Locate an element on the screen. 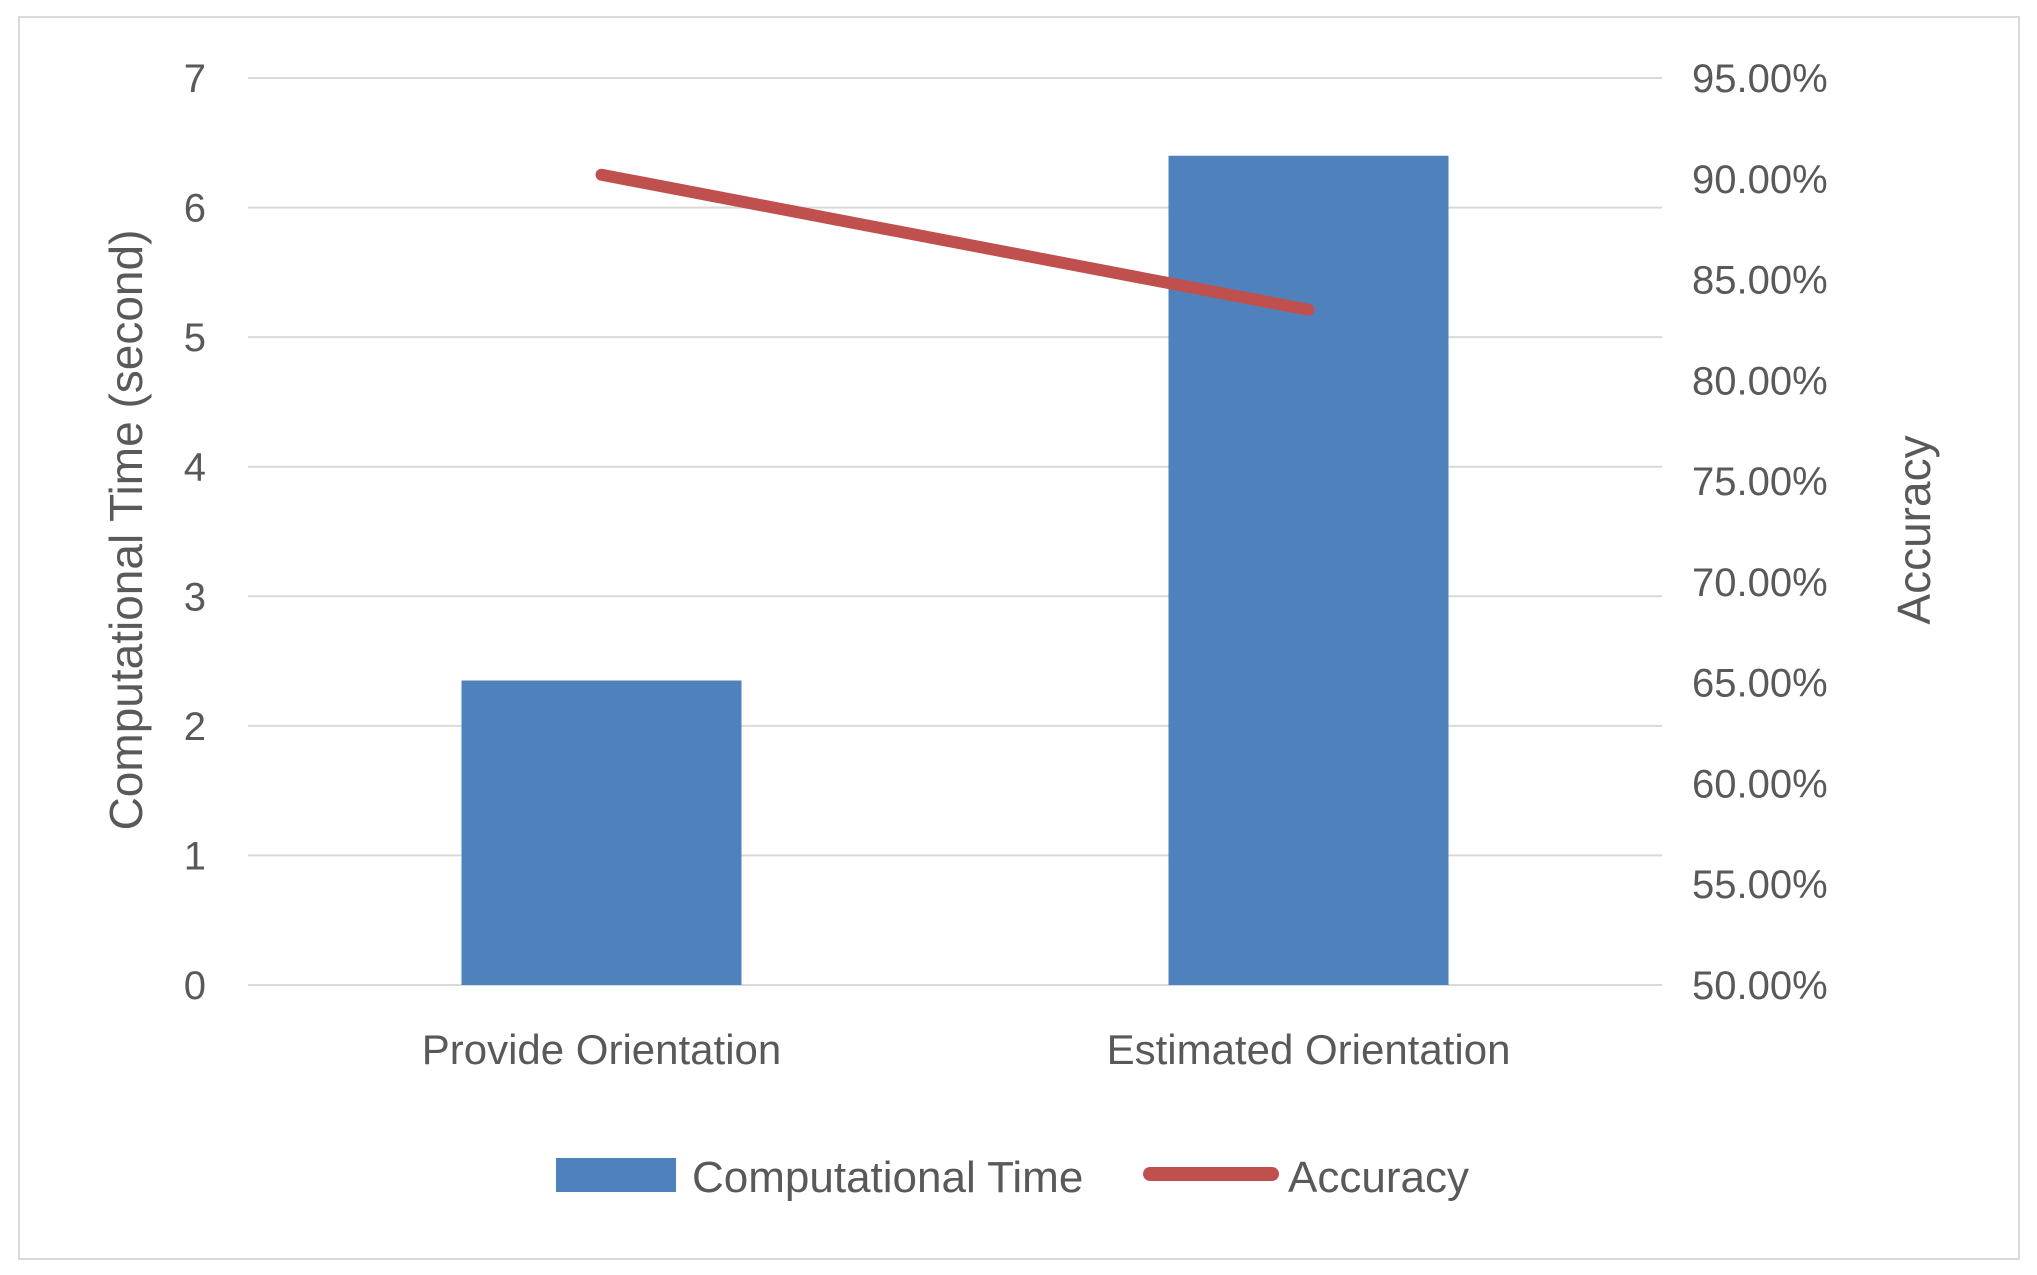  line-series is located at coordinates (955, 242).